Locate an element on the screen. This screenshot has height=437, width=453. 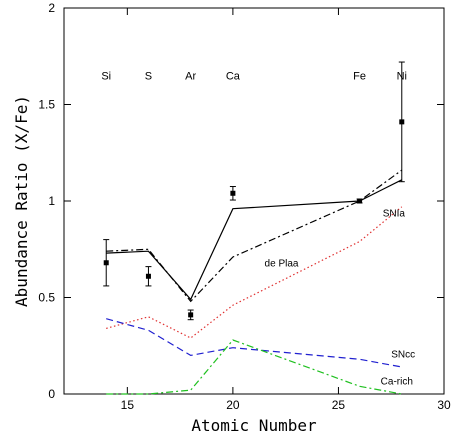
y-tick-label: 1 is located at coordinates (51, 201).